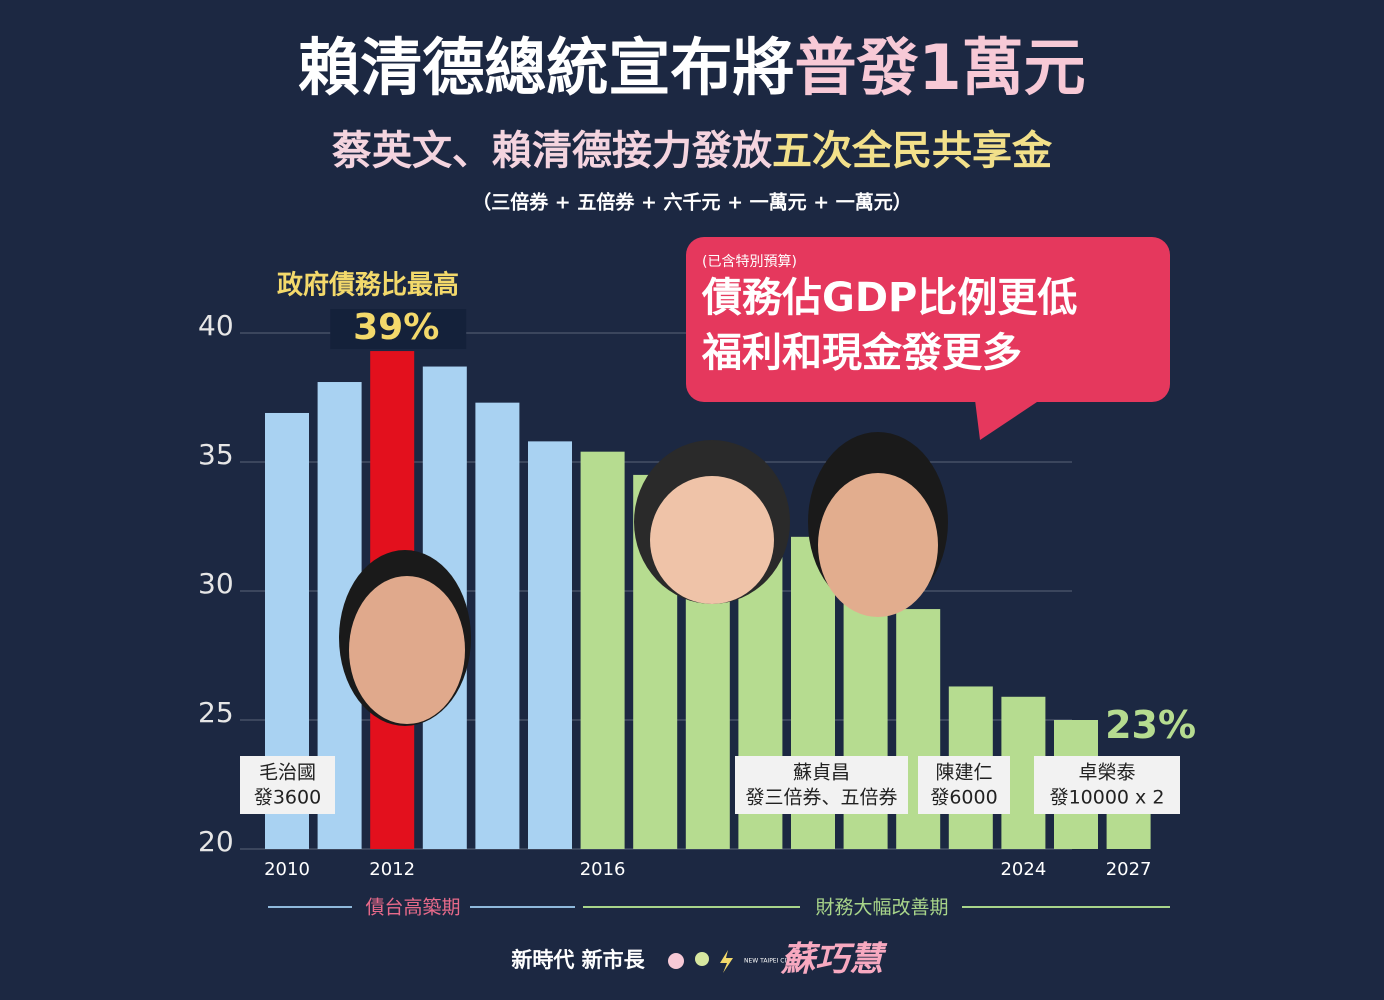  What do you see at coordinates (216, 583) in the screenshot?
I see `y-tick-label: 30` at bounding box center [216, 583].